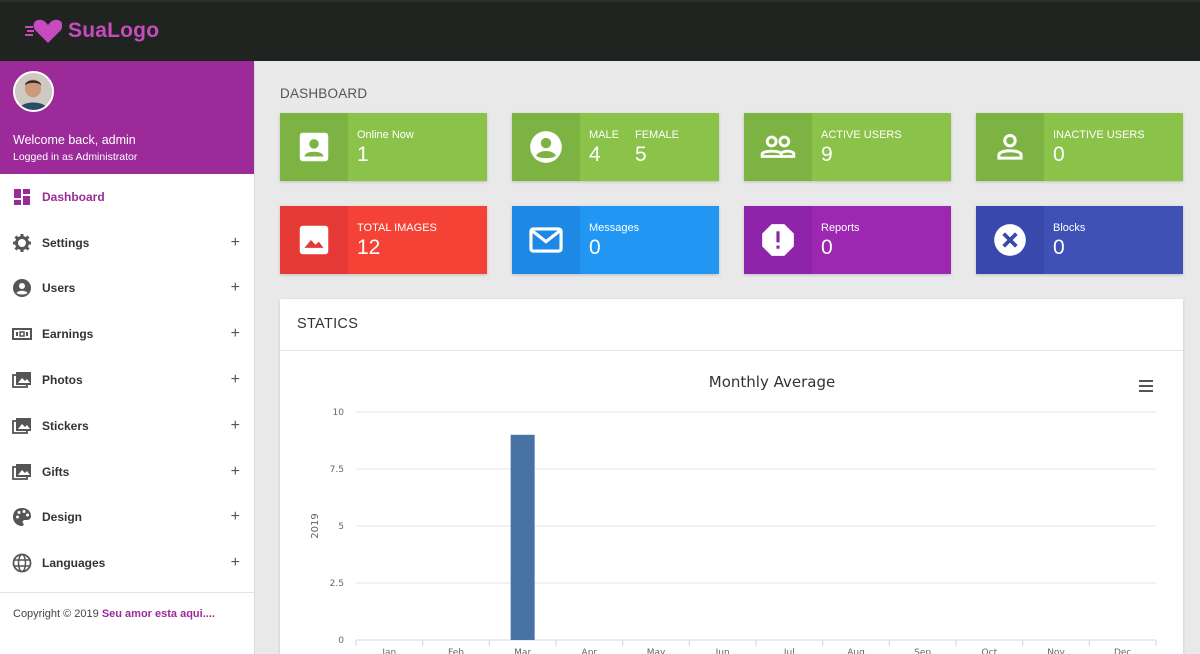 The image size is (1200, 654). Describe the element at coordinates (22, 242) in the screenshot. I see `gear-icon` at that location.